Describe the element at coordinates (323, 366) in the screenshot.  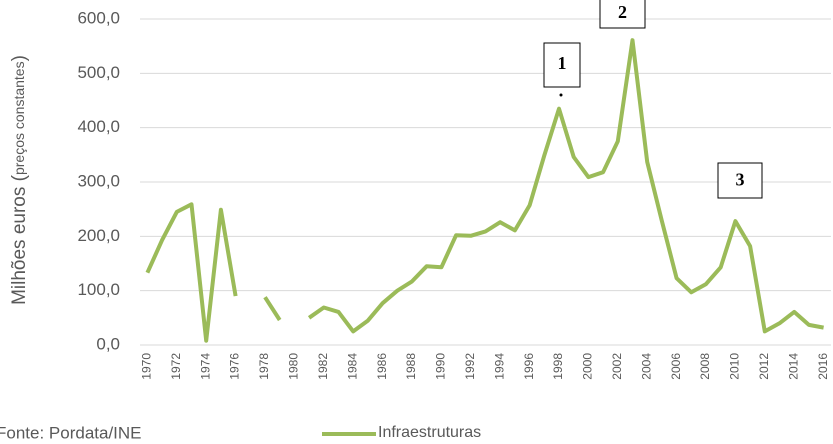
I see `x-tick-label: 1982` at that location.